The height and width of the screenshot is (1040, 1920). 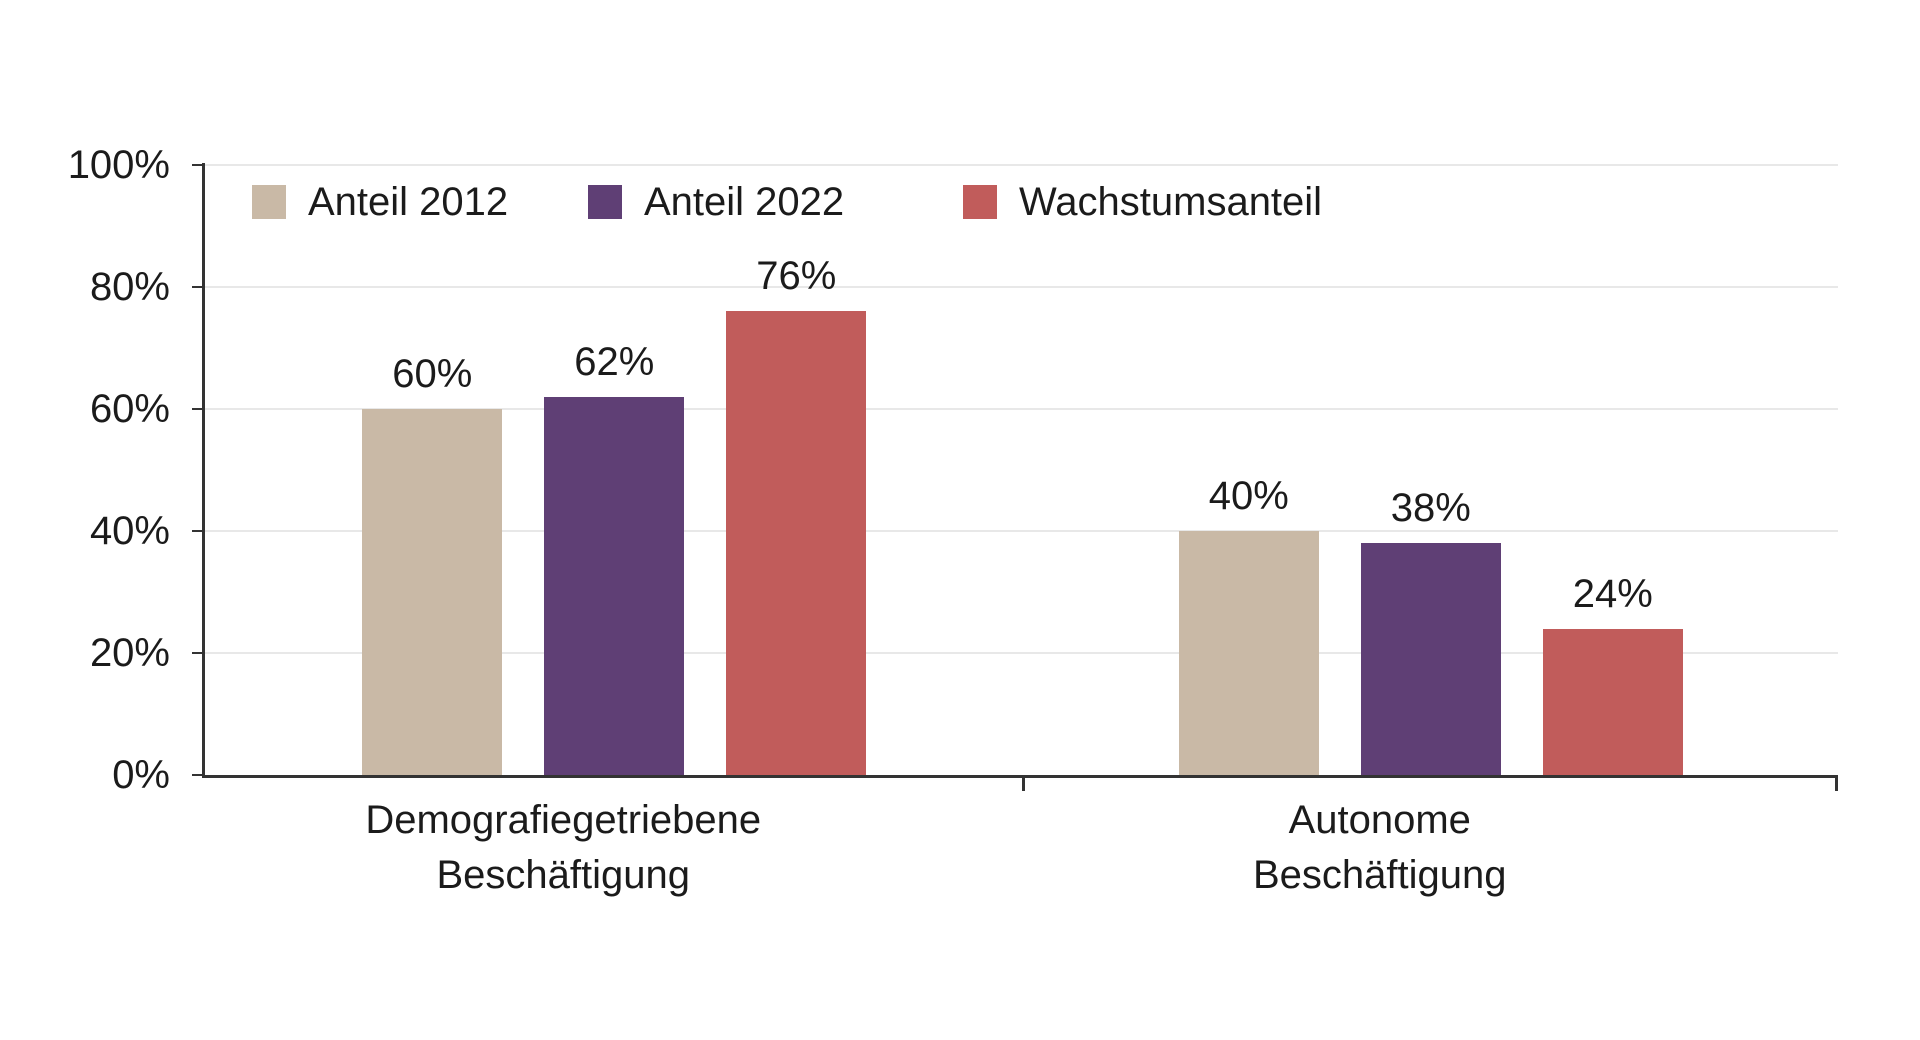 What do you see at coordinates (129, 531) in the screenshot?
I see `y-axis-tick-label: 40%` at bounding box center [129, 531].